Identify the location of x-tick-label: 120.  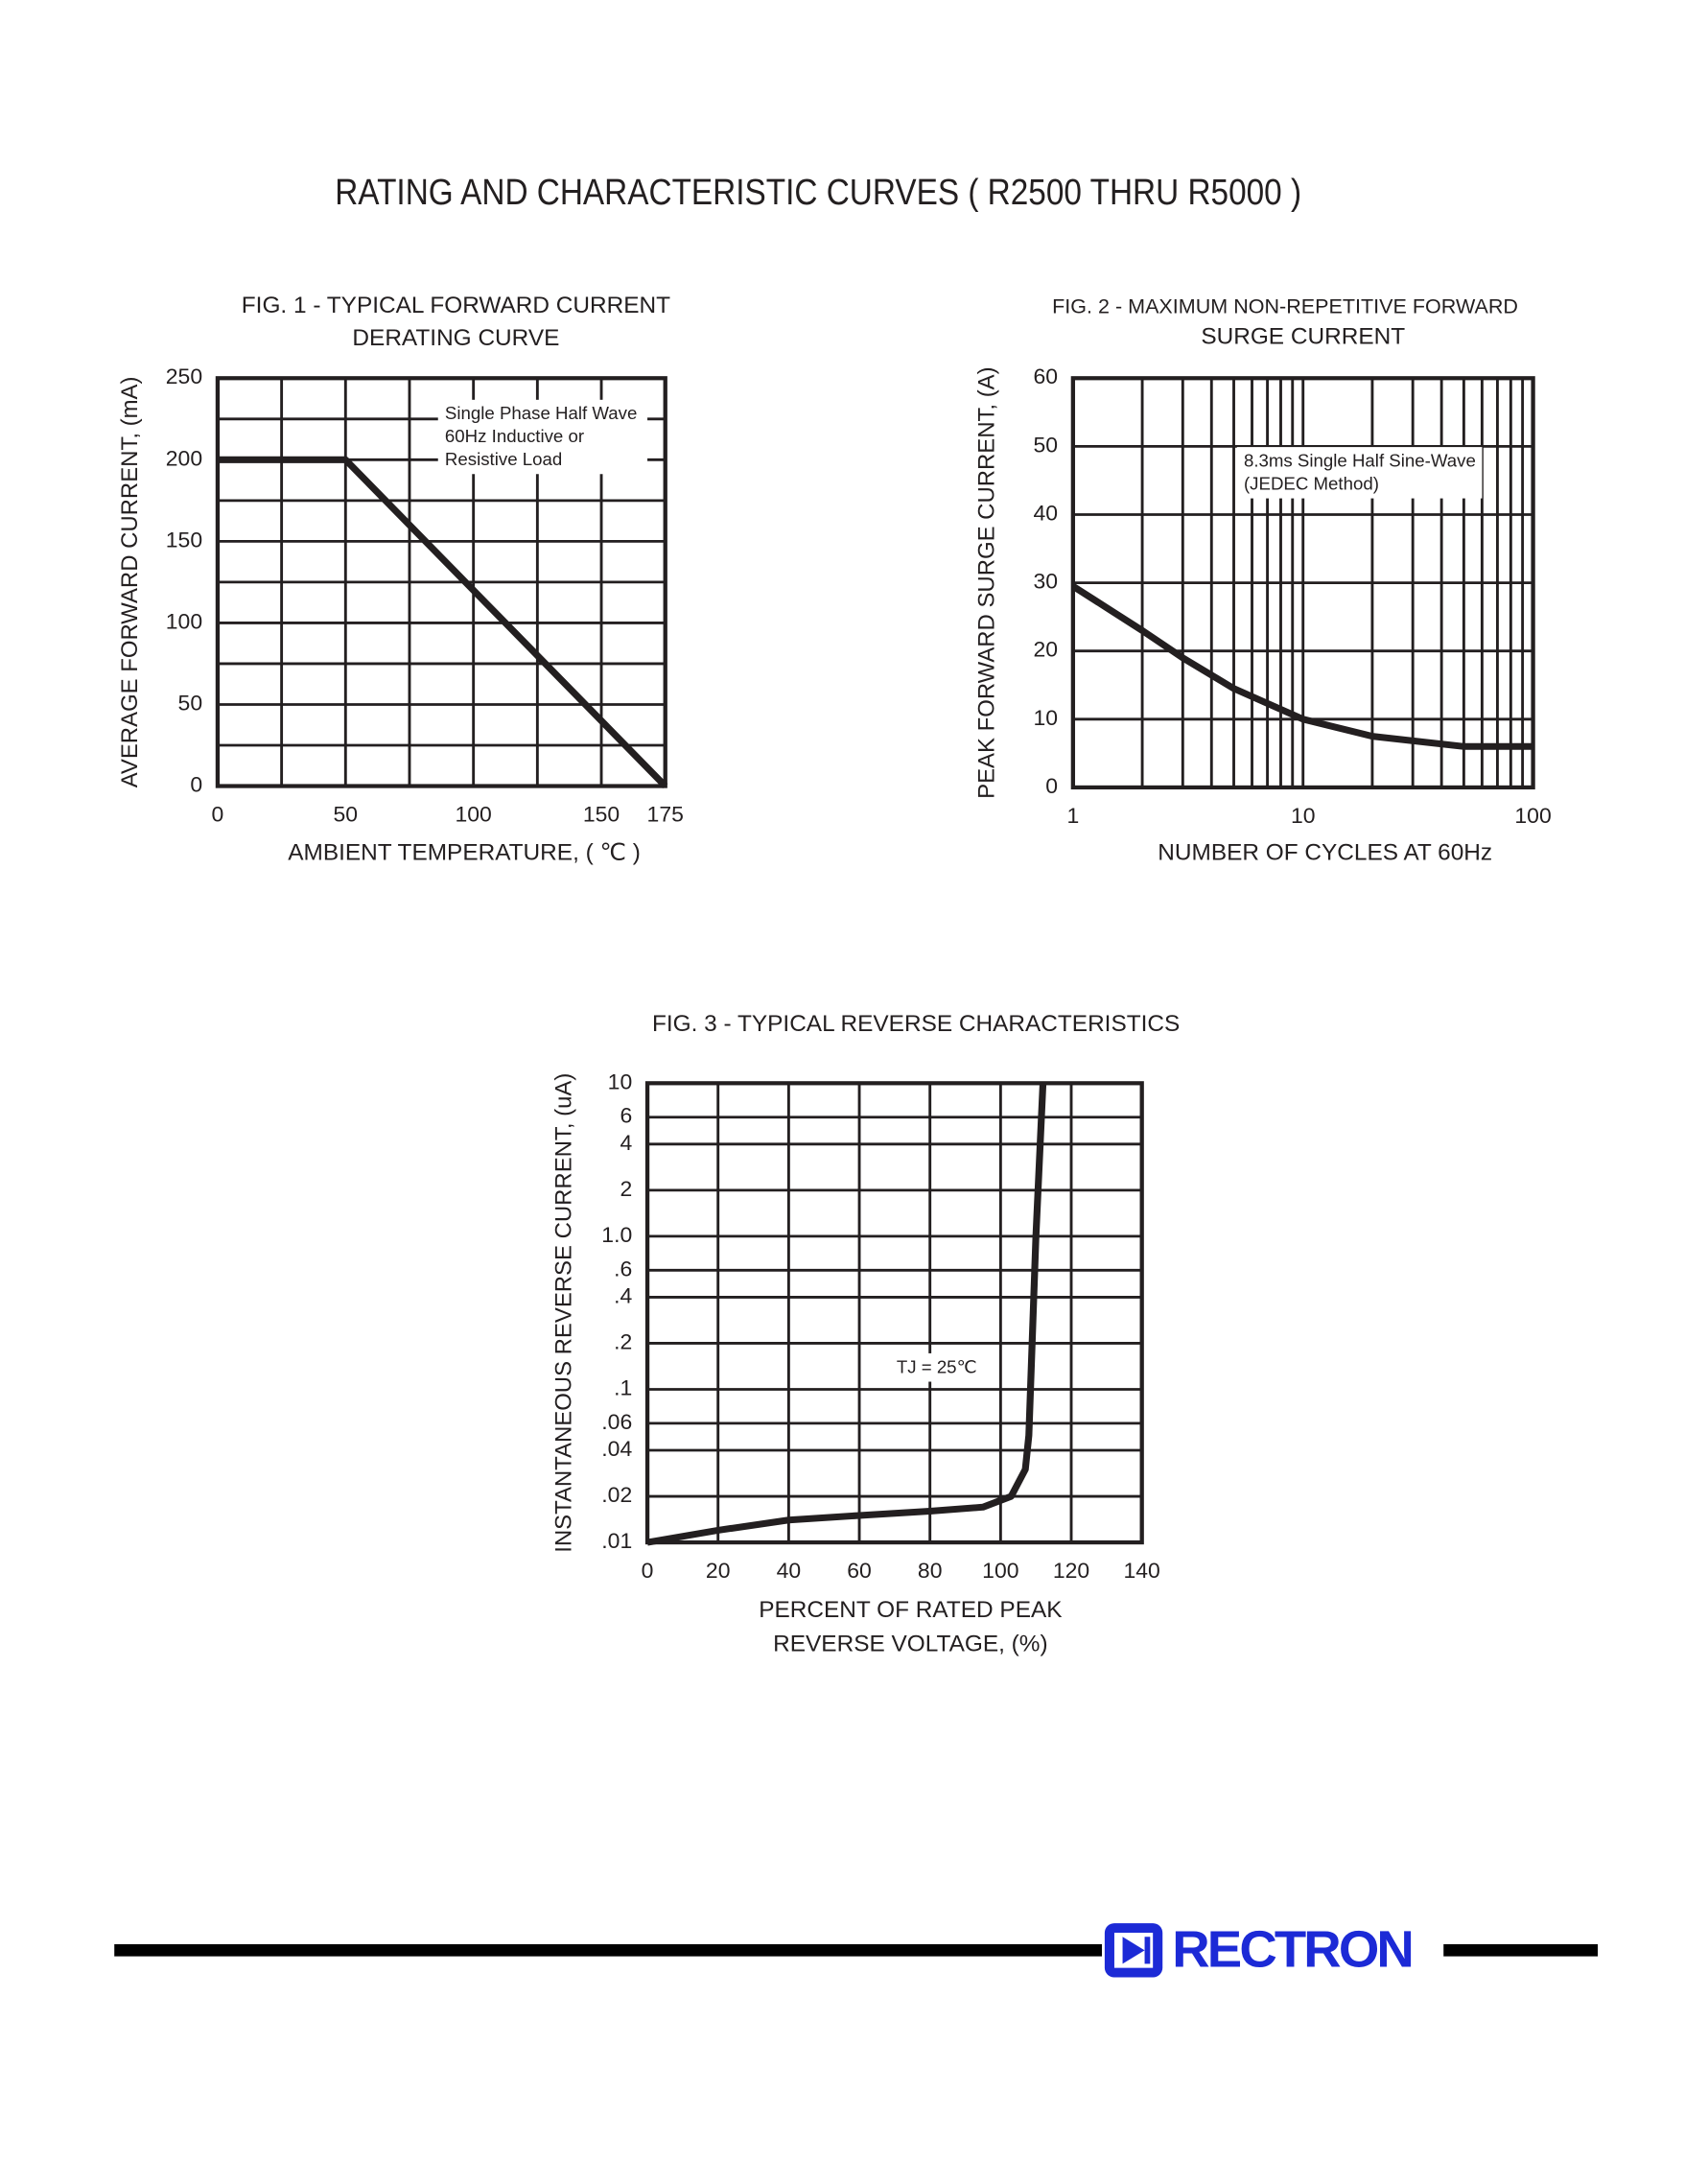
(1071, 1570).